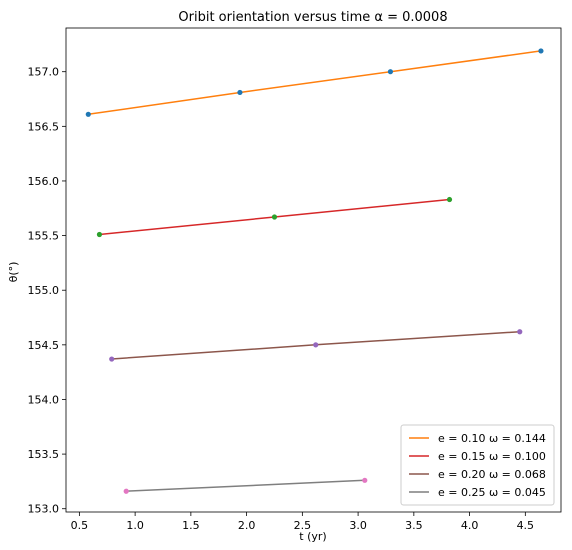  What do you see at coordinates (44, 290) in the screenshot?
I see `y-tick-label: 155.0` at bounding box center [44, 290].